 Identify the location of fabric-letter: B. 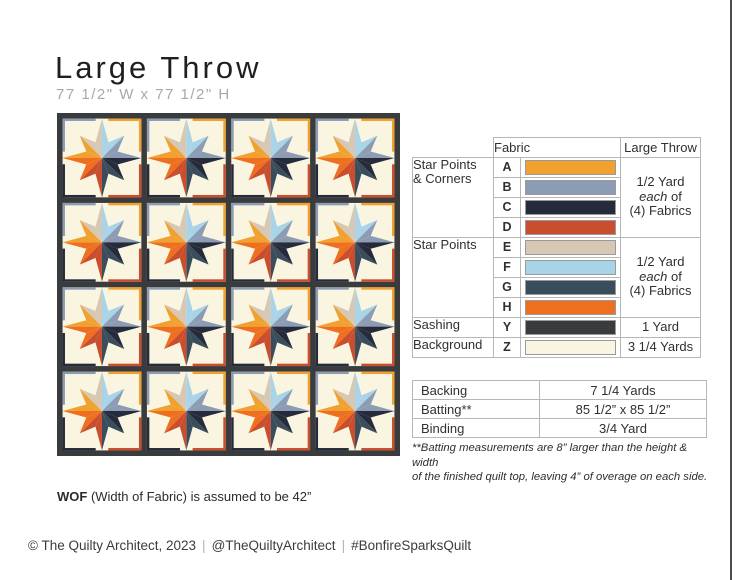
(507, 187).